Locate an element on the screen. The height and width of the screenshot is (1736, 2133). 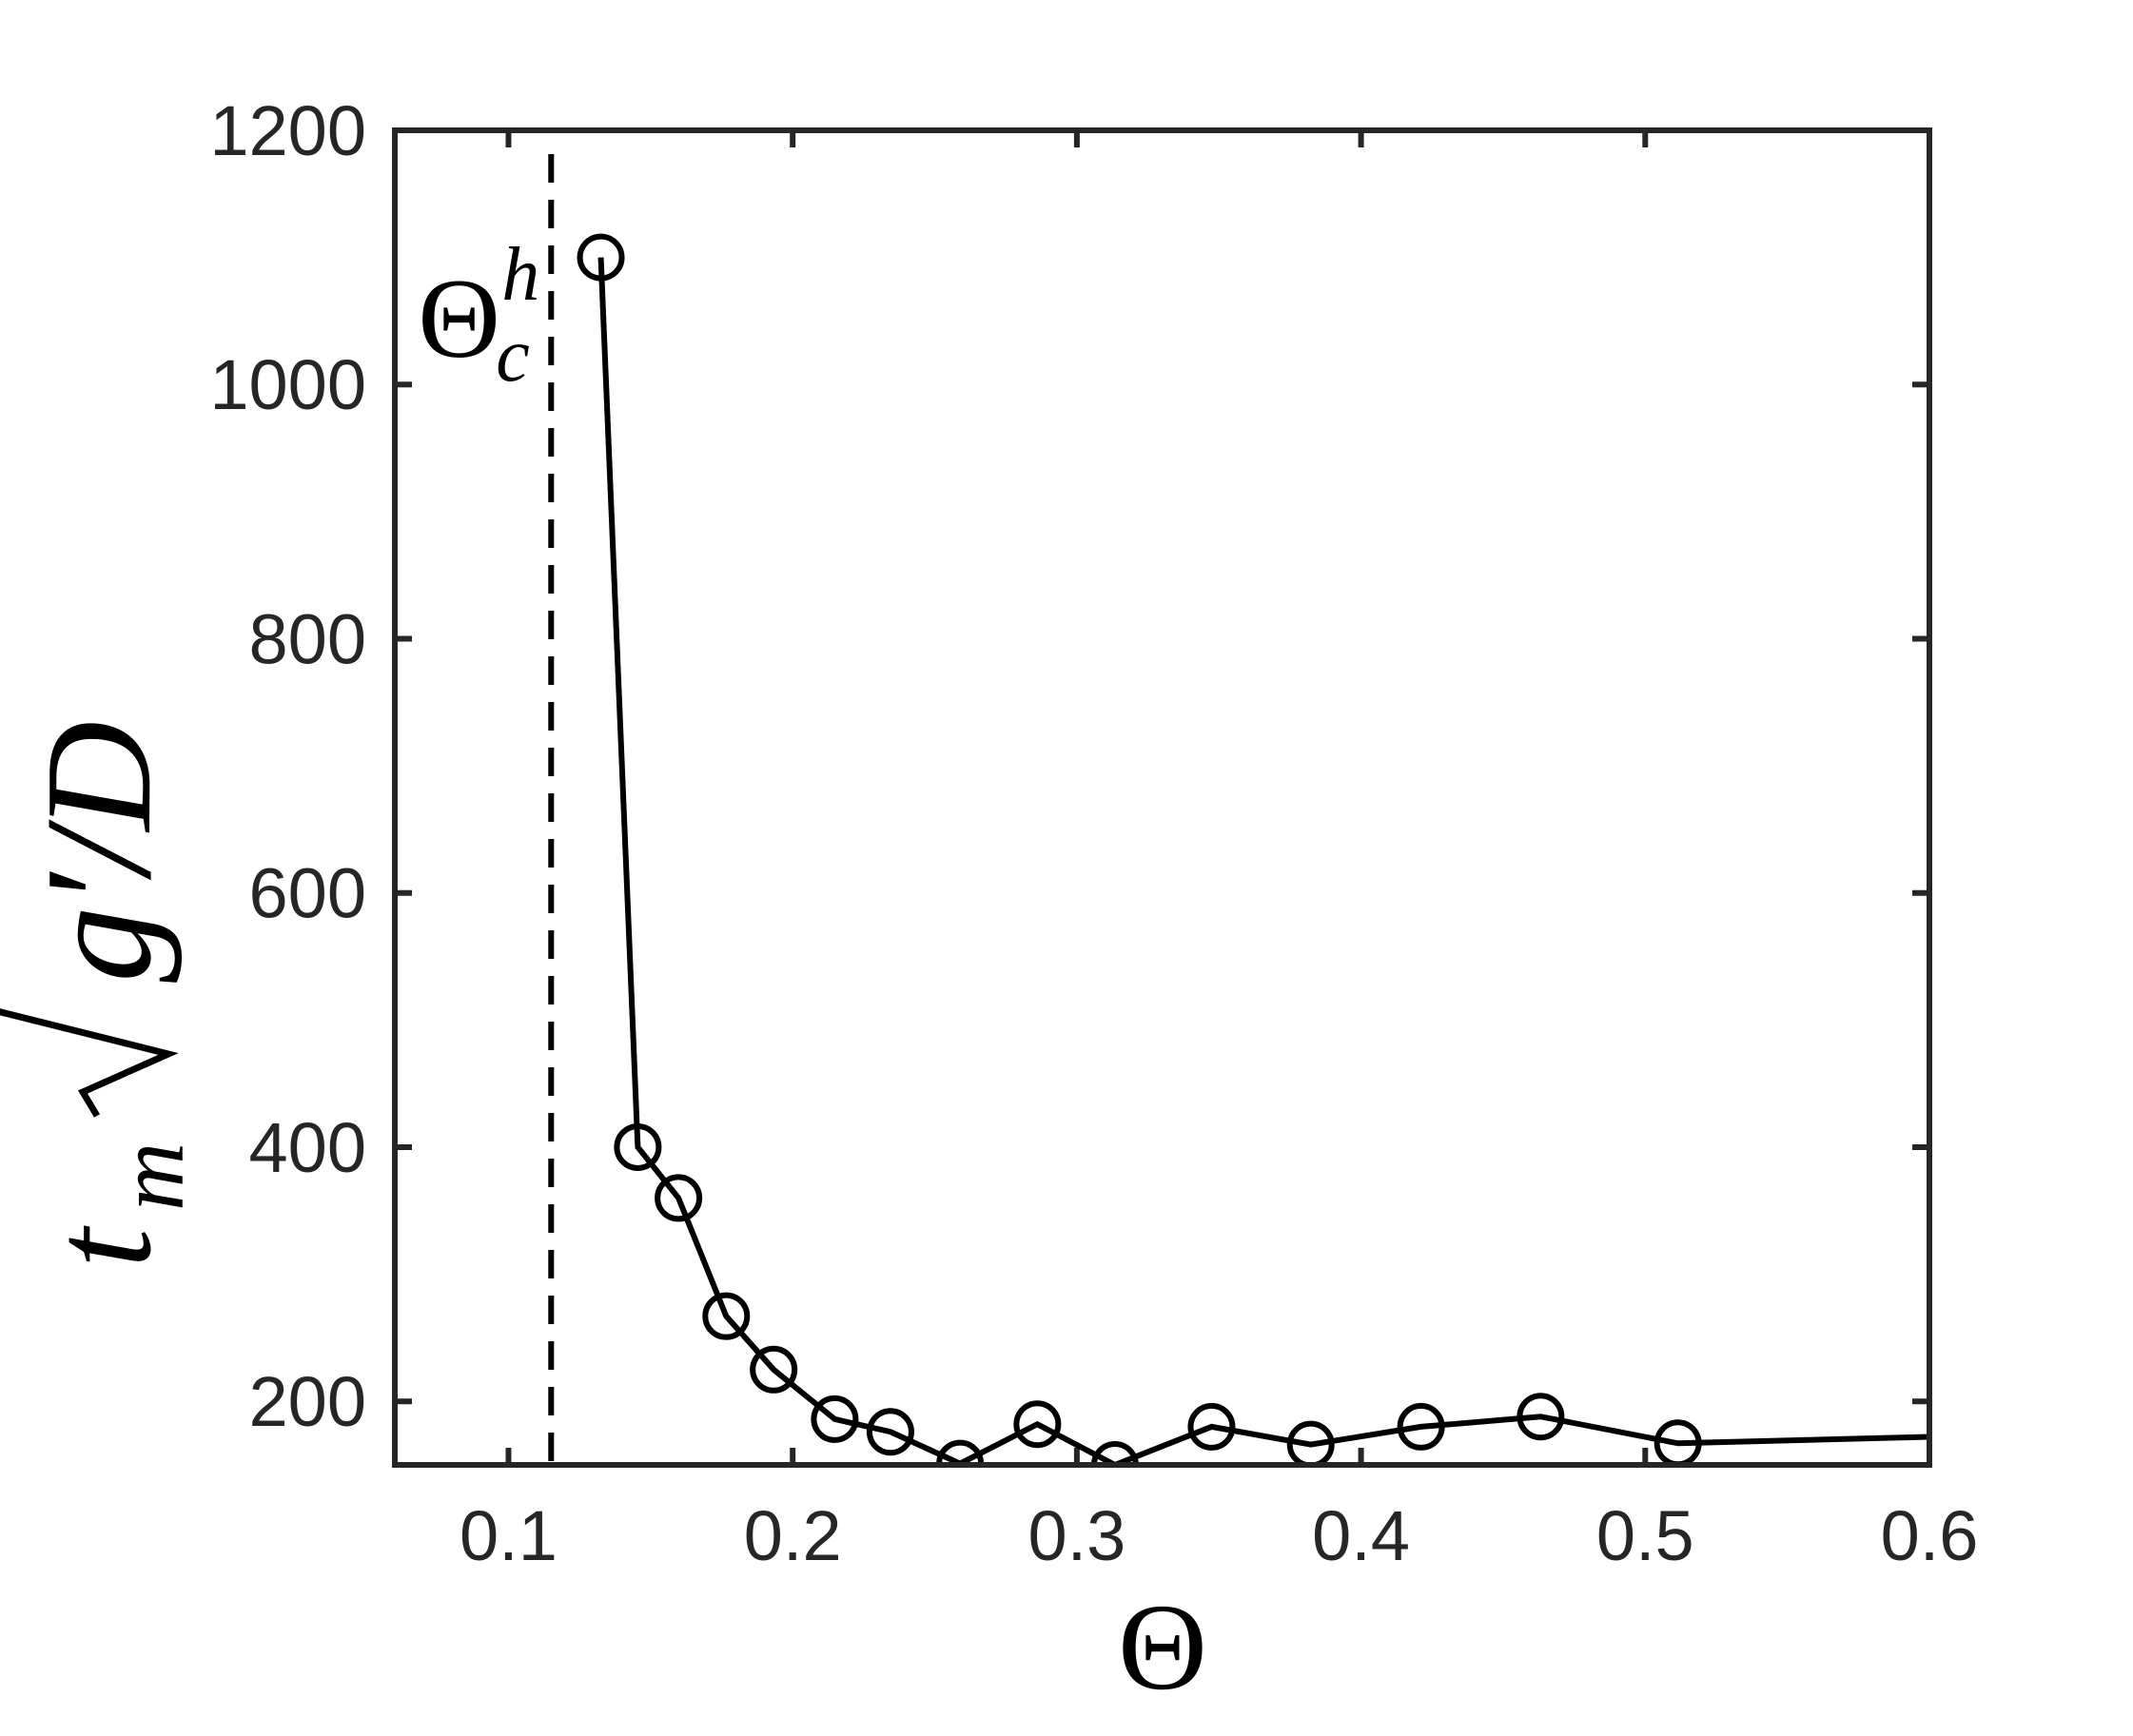
y-label-base: t is located at coordinates (102, 1247).